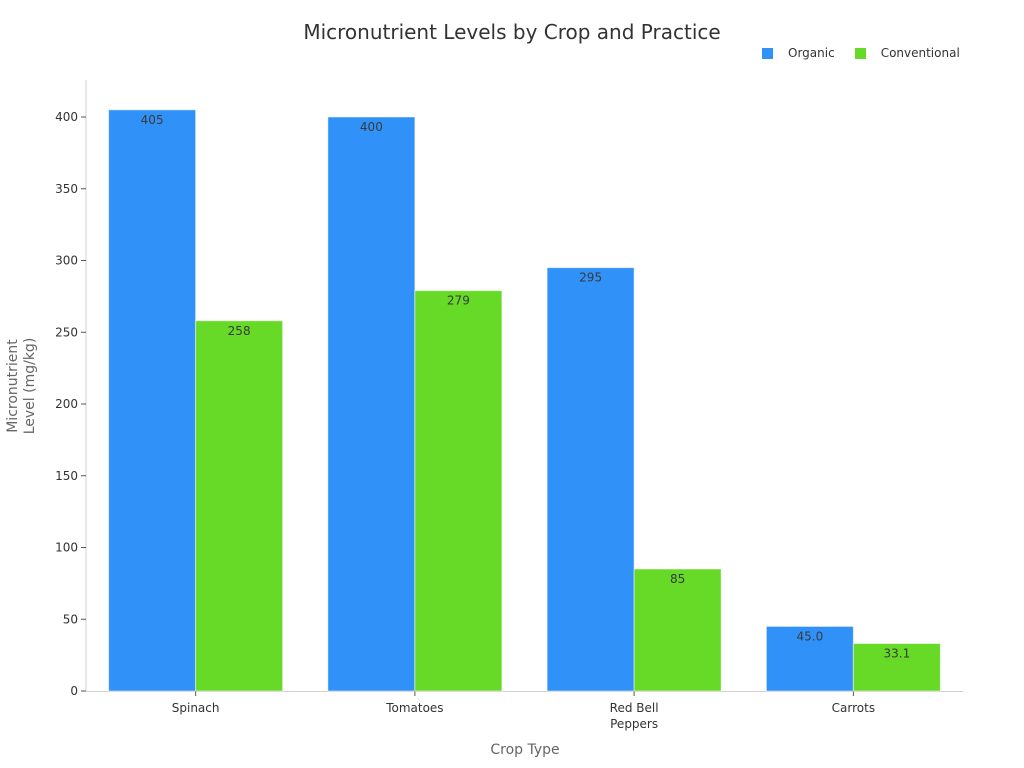 Image resolution: width=1024 pixels, height=768 pixels. What do you see at coordinates (74, 691) in the screenshot?
I see `y-tick-label: 0` at bounding box center [74, 691].